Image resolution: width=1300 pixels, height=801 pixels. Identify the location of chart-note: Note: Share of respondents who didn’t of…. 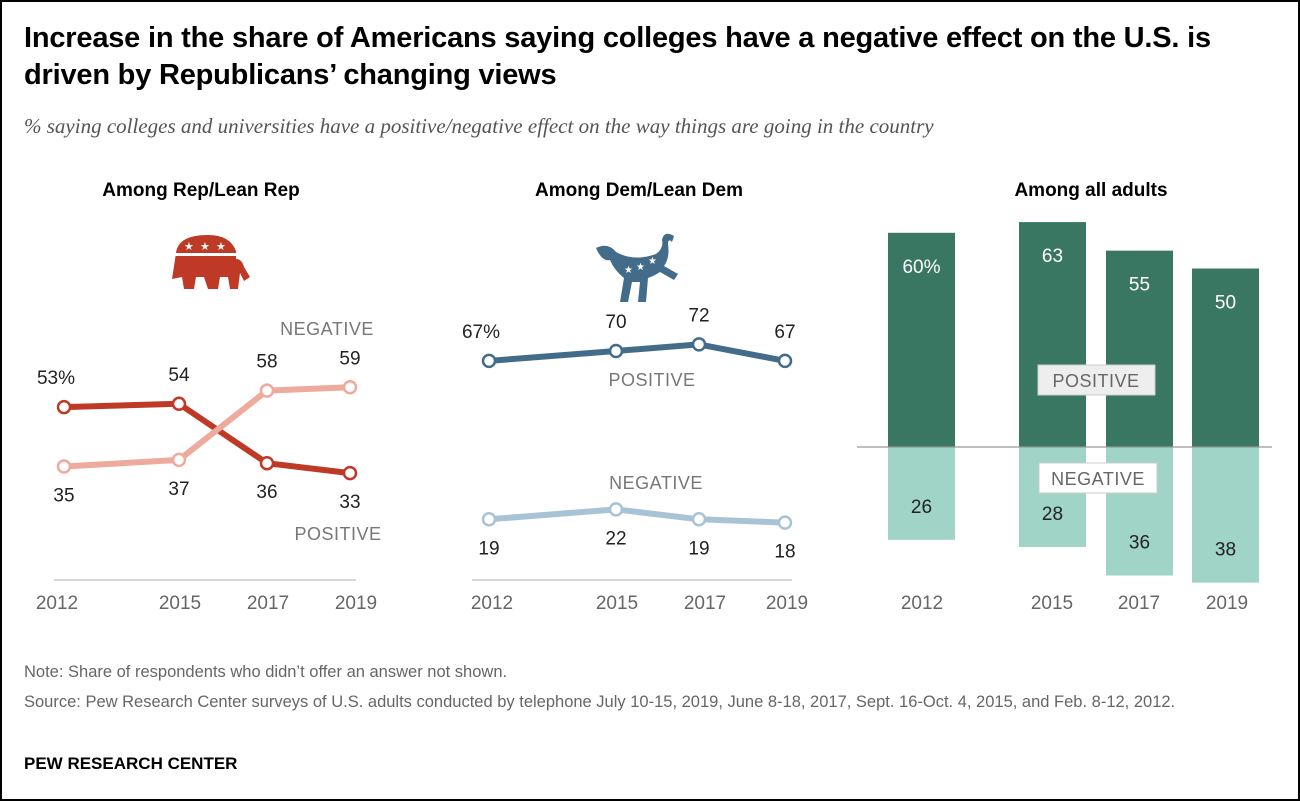
(266, 672).